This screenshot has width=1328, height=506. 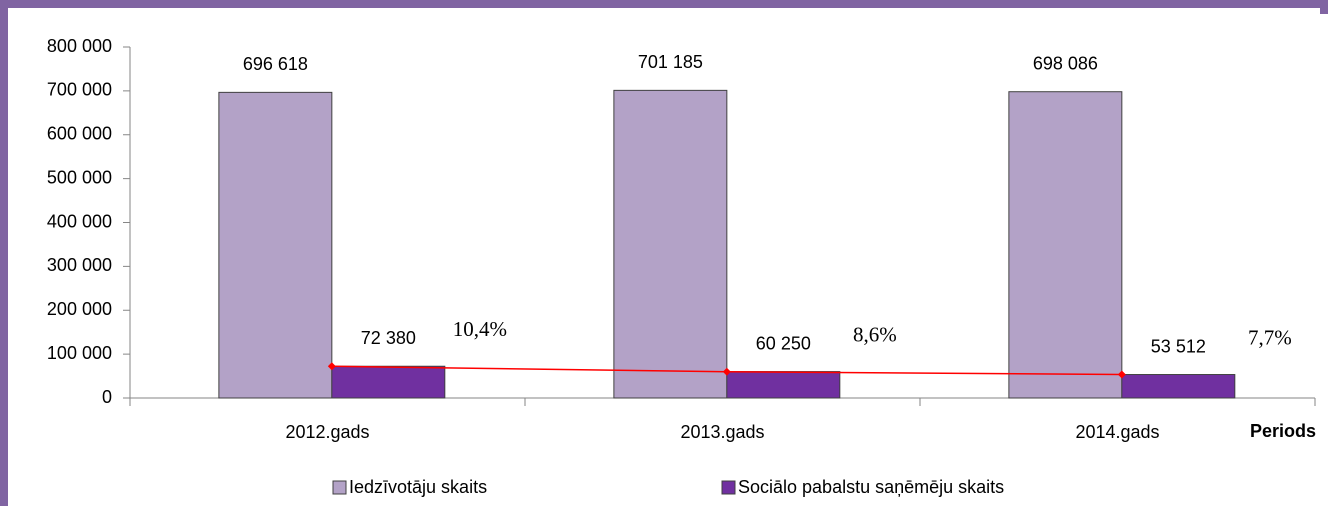 I want to click on bar-value-label: 72 380, so click(x=388, y=338).